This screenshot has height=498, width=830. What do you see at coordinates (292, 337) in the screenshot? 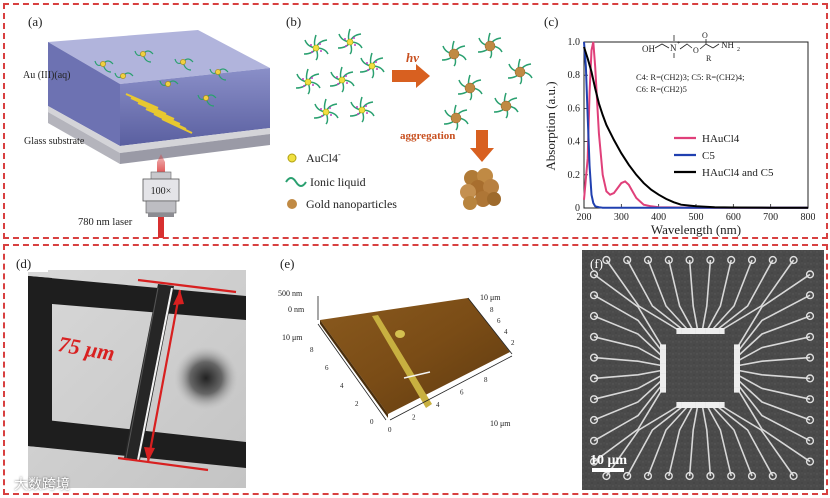
I see `y-axis-unit: 10 μm` at bounding box center [292, 337].